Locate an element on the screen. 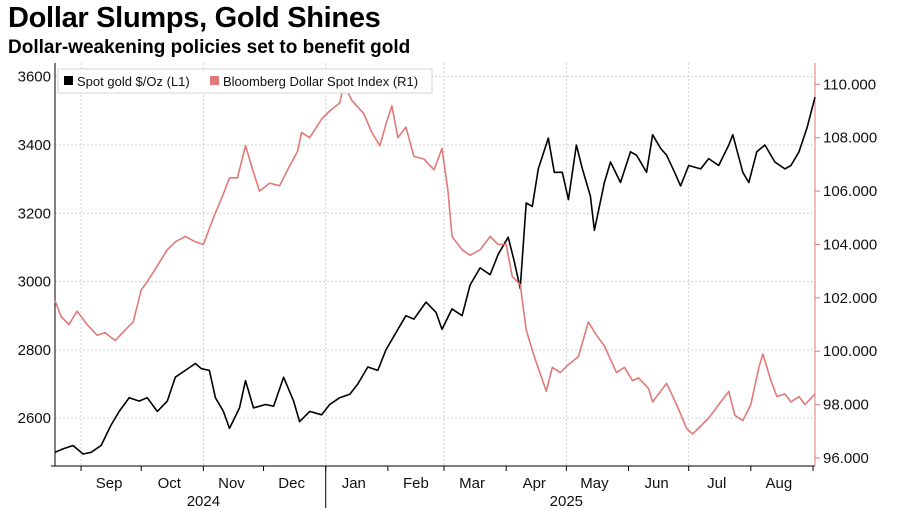 The width and height of the screenshot is (900, 510). chart-title: Dollar Slumps, Gold Shines is located at coordinates (194, 18).